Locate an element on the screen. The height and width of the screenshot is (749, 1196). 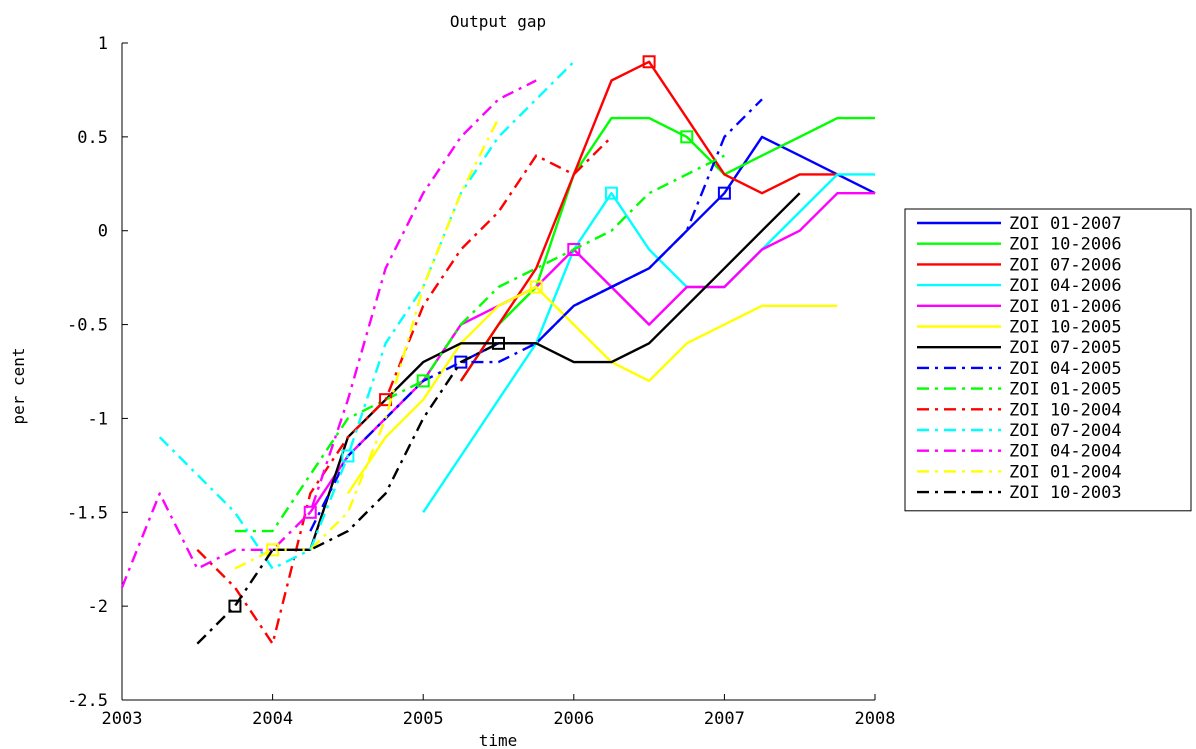
y-tick-label: -1 is located at coordinates (98, 419).